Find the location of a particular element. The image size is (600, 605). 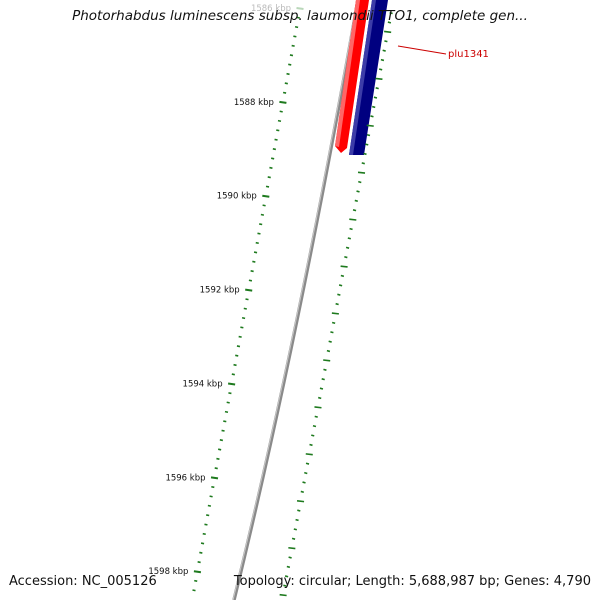

tick-label: 1590 kbp is located at coordinates (237, 197).